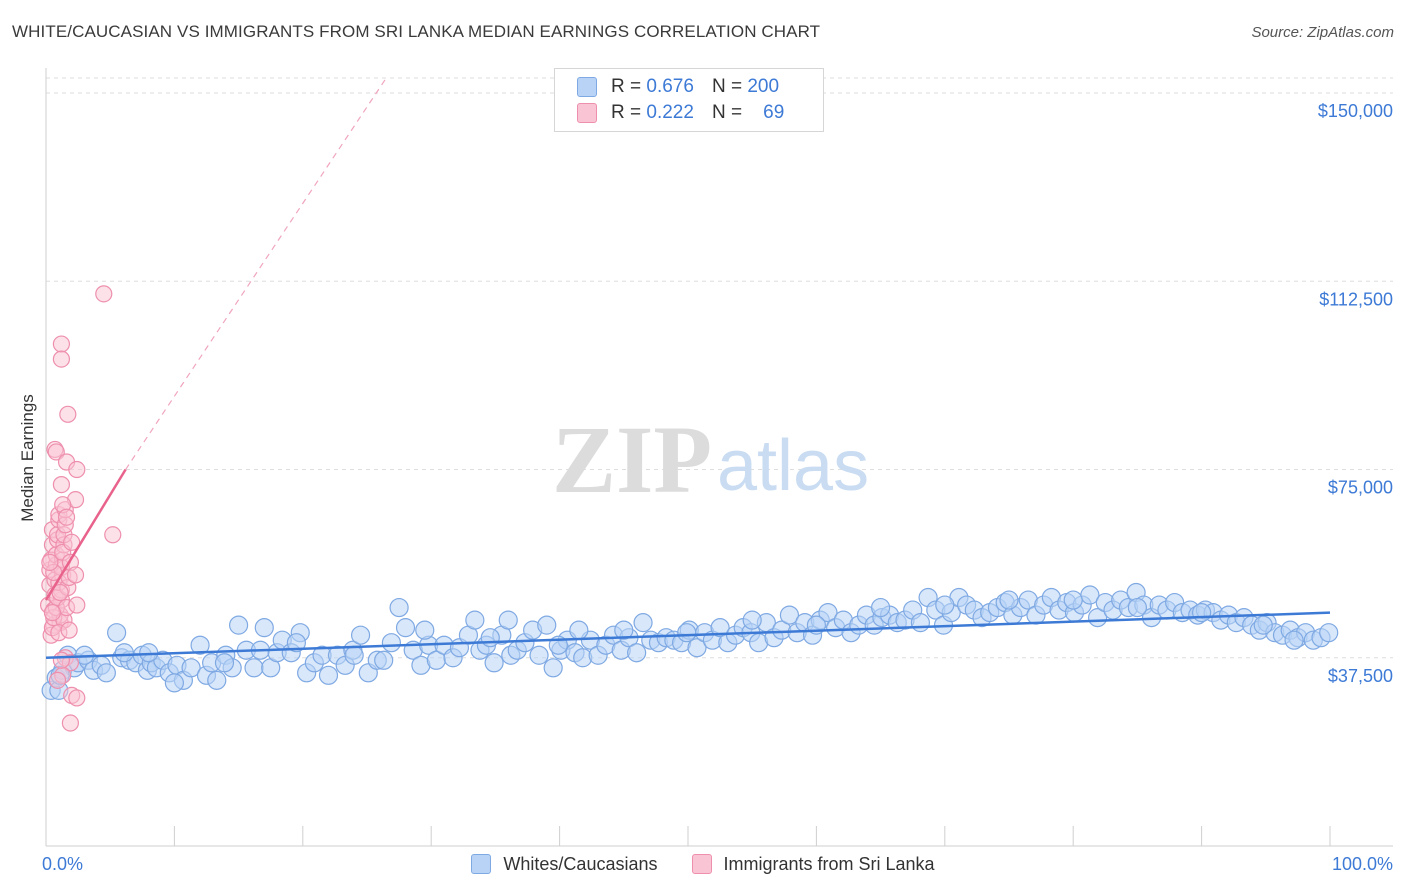 Image resolution: width=1406 pixels, height=892 pixels. What do you see at coordinates (1360, 488) in the screenshot?
I see `y-tick-label: $75,000` at bounding box center [1360, 488].